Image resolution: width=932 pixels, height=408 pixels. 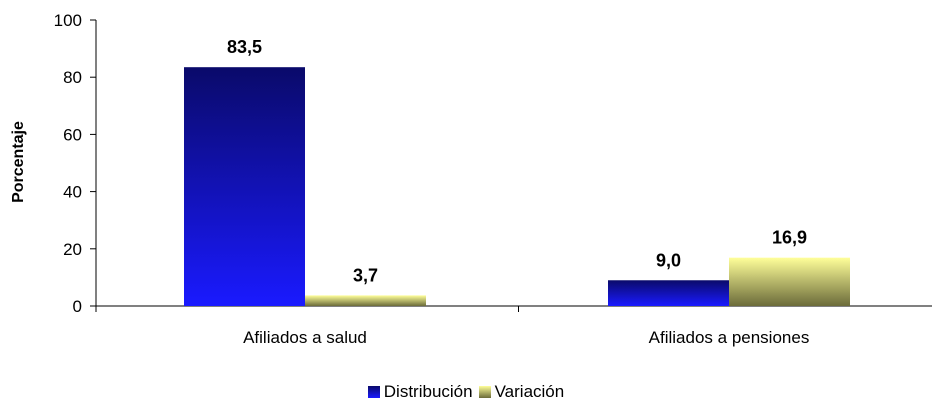 I want to click on data-label: 9,0, so click(x=668, y=260).